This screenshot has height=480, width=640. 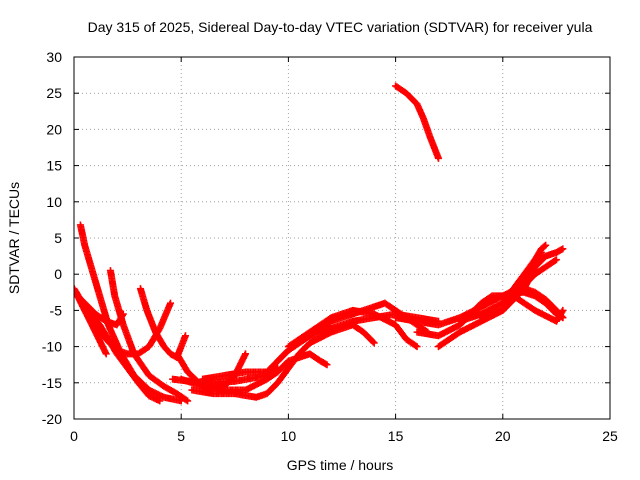 I want to click on x-tick-label: 15, so click(x=396, y=436).